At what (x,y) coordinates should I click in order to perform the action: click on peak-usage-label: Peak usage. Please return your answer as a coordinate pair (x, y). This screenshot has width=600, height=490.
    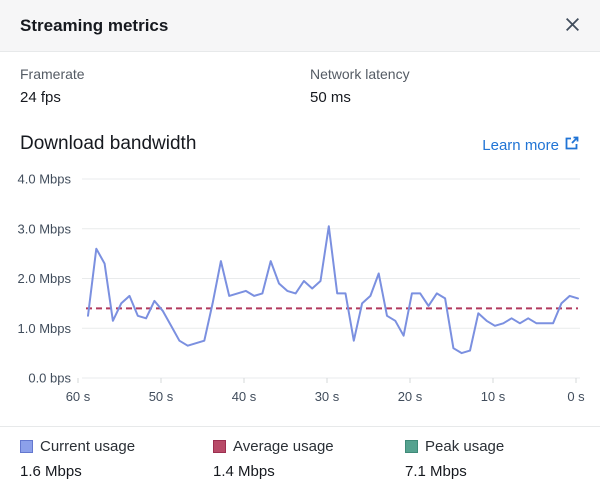
    Looking at the image, I should click on (465, 446).